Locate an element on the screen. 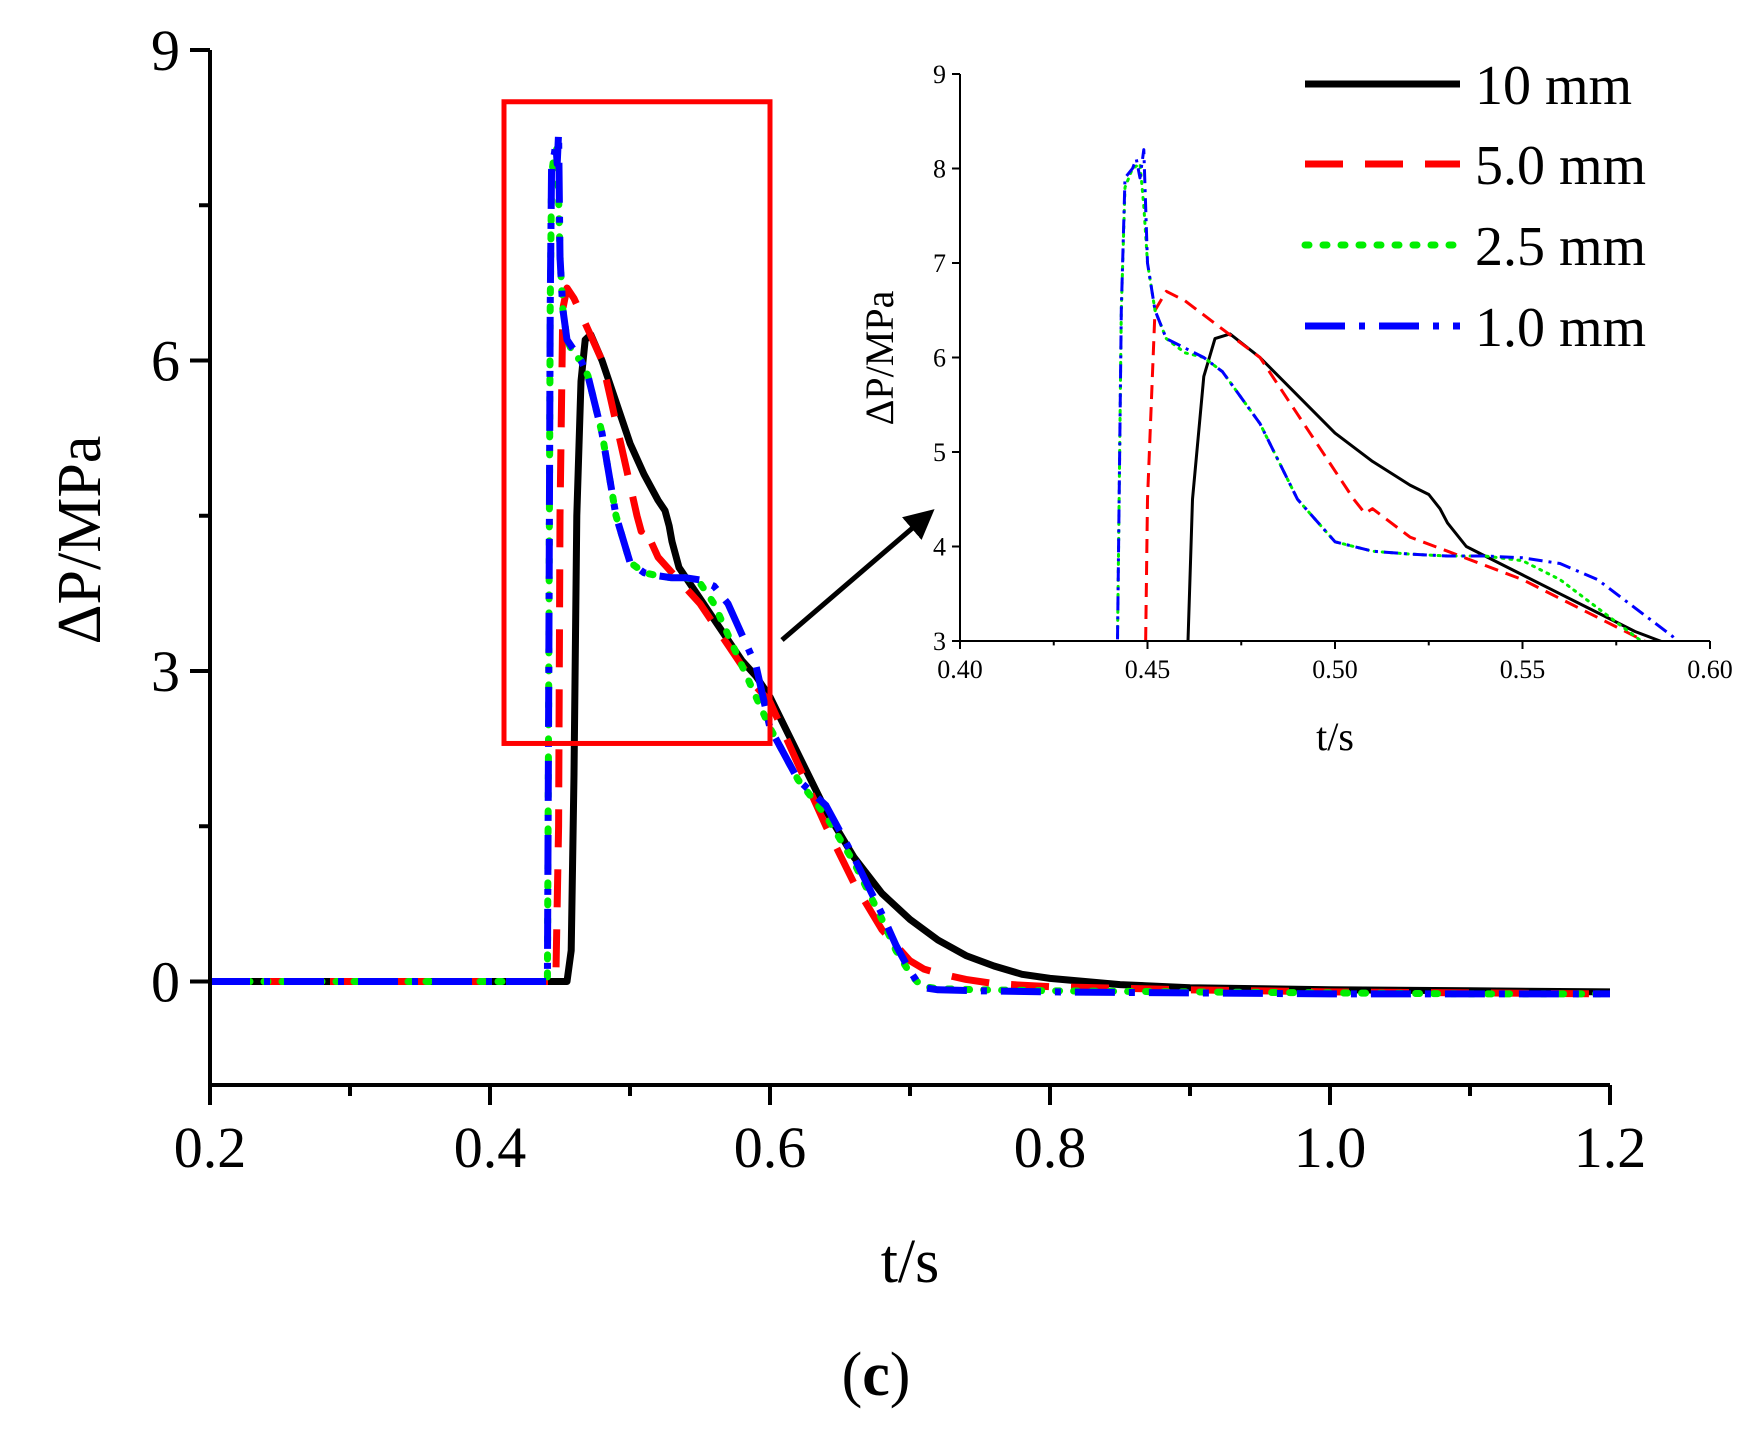  main-y-tick-label: 3 is located at coordinates (165, 671).